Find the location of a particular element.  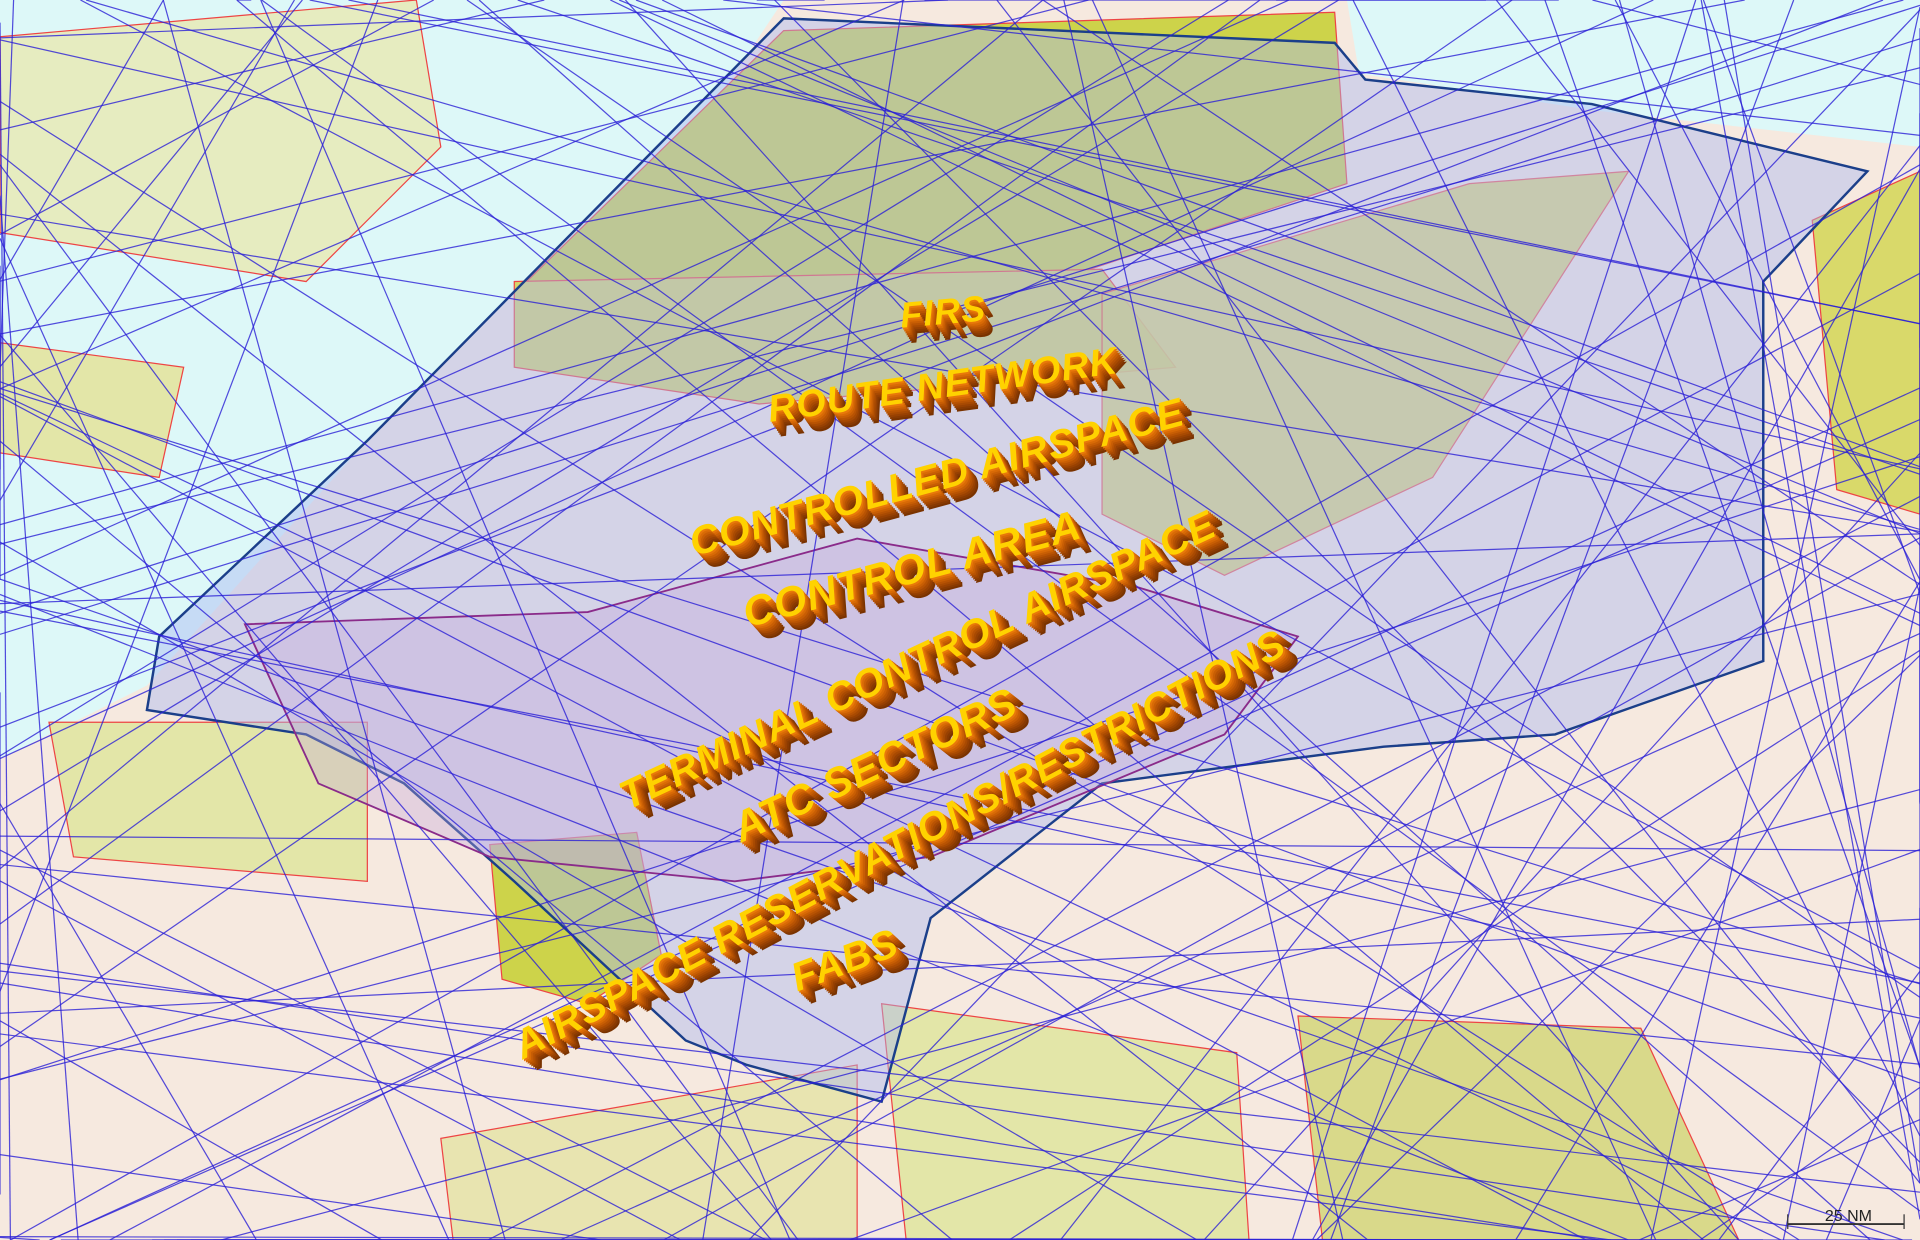

scale-bar is located at coordinates (1846, 1221).